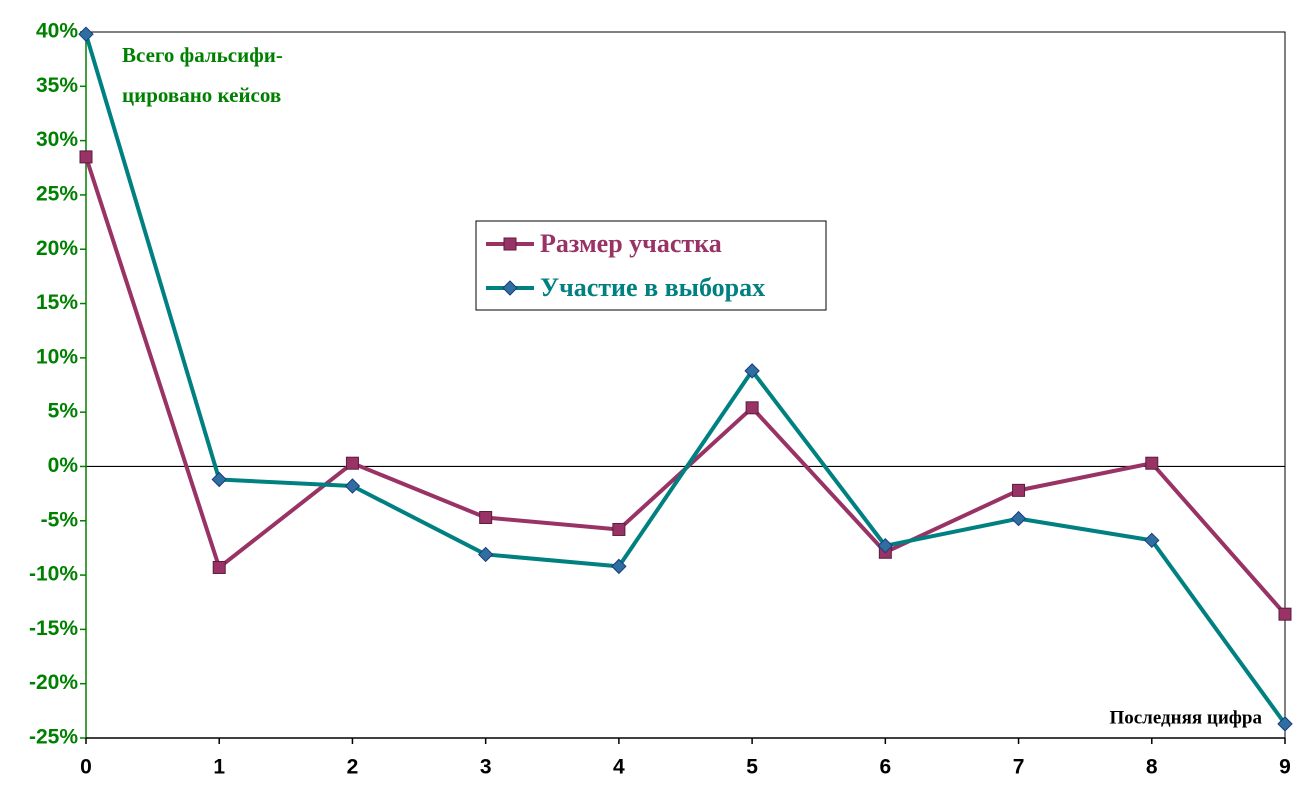  Describe the element at coordinates (486, 767) in the screenshot. I see `x-tick-label: 3` at that location.